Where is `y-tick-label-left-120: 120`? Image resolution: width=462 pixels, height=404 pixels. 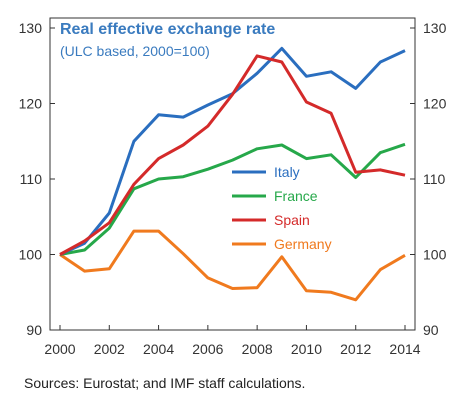 y-tick-label-left-120: 120 is located at coordinates (31, 104).